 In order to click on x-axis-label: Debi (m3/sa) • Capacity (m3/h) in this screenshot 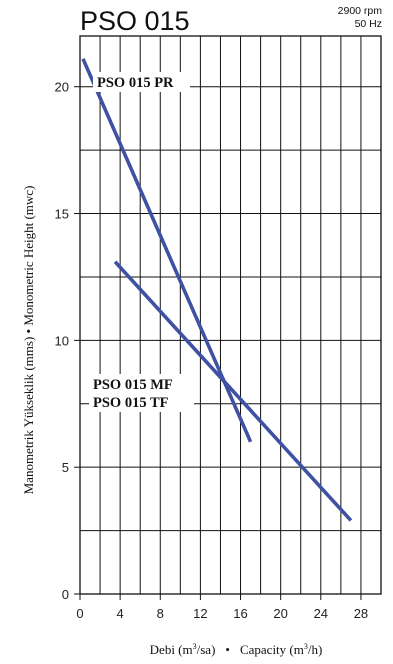, I will do `click(236, 649)`.